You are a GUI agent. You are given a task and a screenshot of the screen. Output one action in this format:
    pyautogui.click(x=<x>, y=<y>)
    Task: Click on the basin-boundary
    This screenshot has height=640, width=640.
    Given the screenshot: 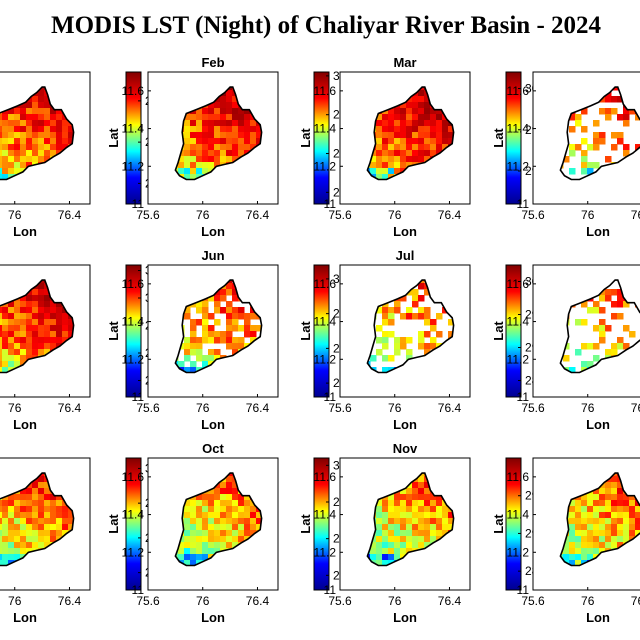 What is the action you would take?
    pyautogui.click(x=218, y=133)
    